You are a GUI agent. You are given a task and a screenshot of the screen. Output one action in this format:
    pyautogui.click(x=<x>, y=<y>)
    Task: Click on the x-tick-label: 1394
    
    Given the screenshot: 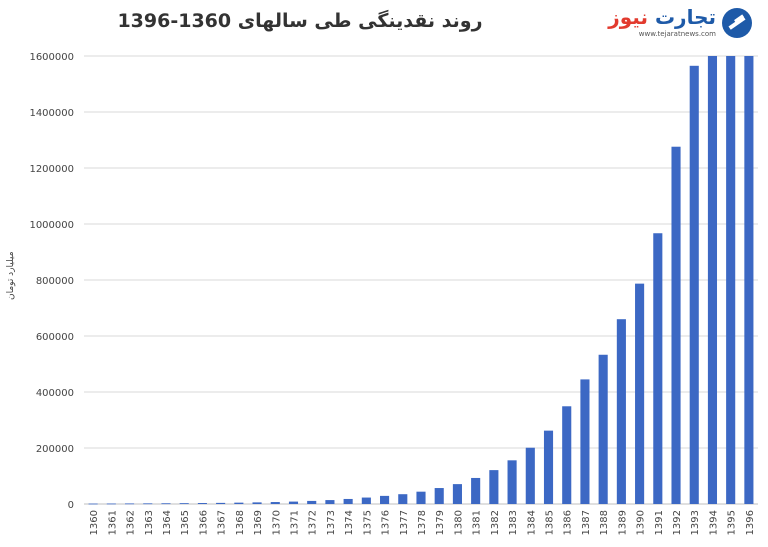 What is the action you would take?
    pyautogui.click(x=713, y=522)
    